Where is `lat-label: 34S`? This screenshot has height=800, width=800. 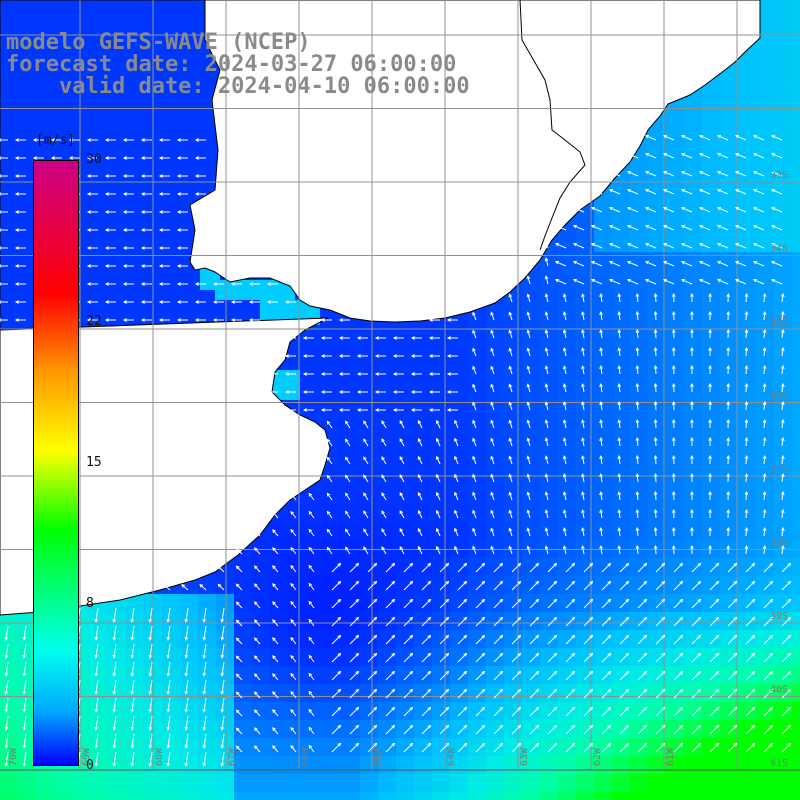 lat-label: 34S is located at coordinates (779, 249).